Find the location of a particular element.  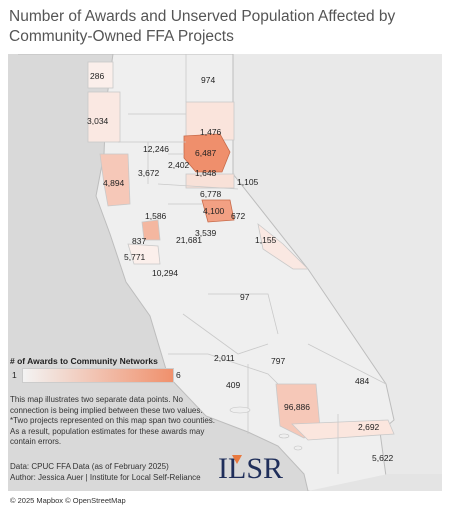

county-label-974: 974 is located at coordinates (208, 80).